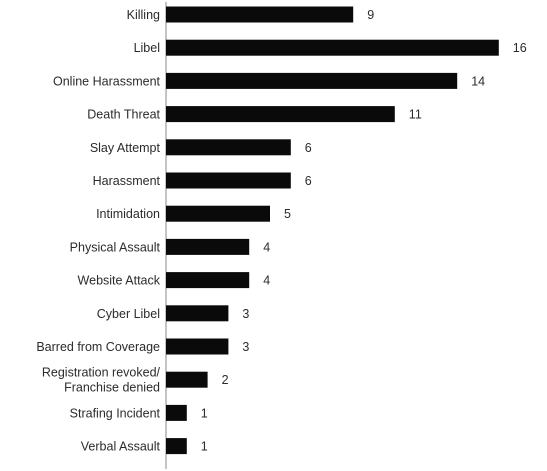 The image size is (547, 471). What do you see at coordinates (107, 81) in the screenshot?
I see `category-label: Online Harassment` at bounding box center [107, 81].